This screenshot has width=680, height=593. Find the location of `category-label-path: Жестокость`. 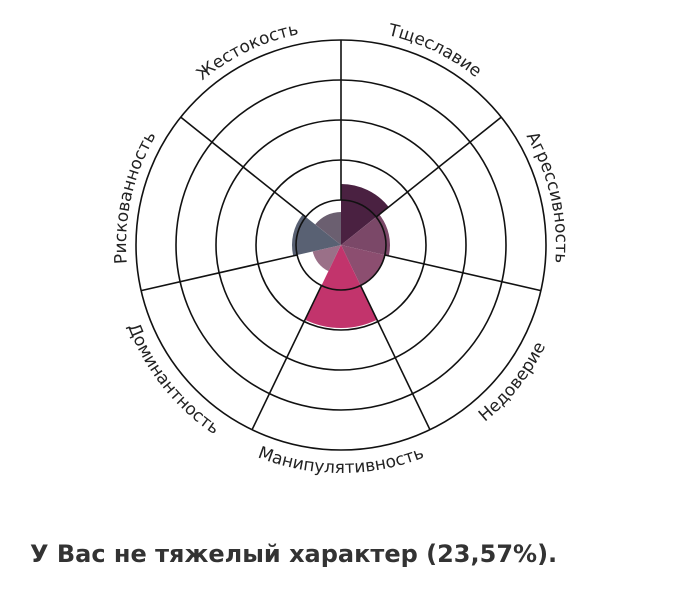

category-label-path: Жестокость is located at coordinates (246, 51).